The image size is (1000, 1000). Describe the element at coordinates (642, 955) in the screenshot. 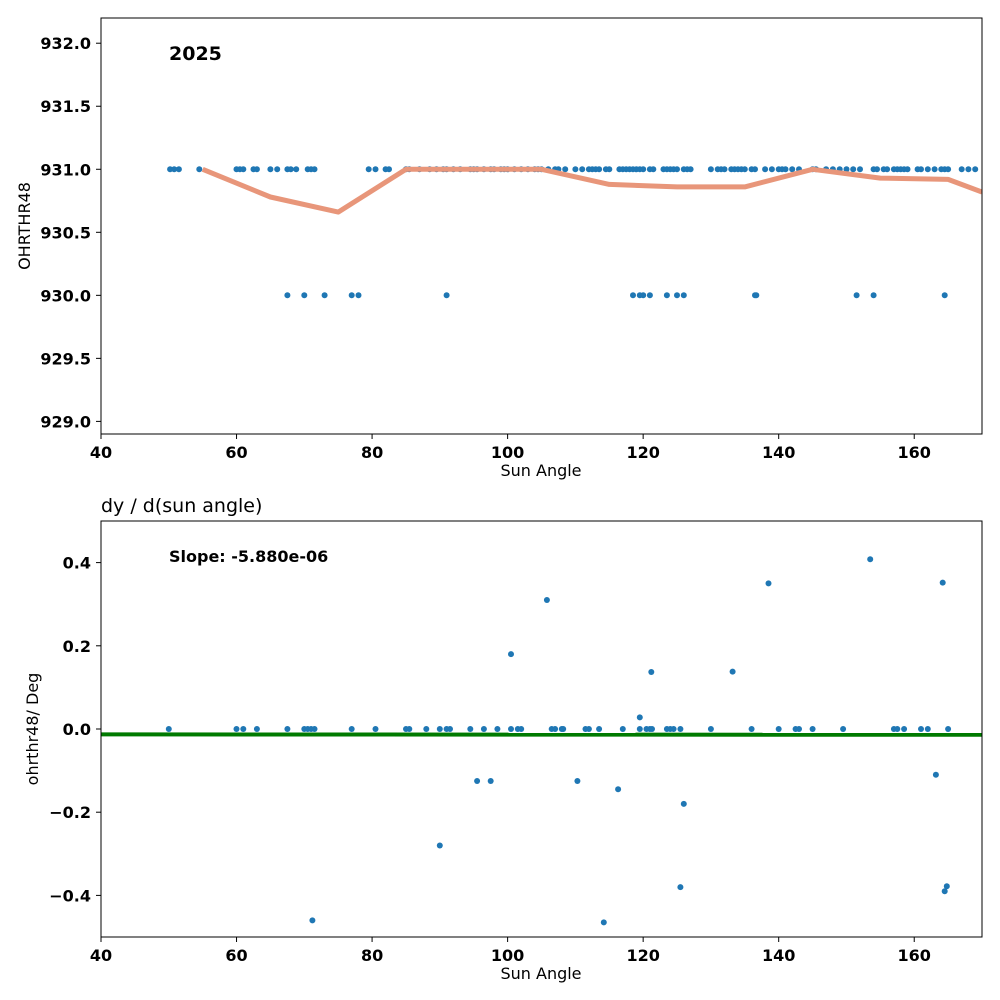

I see `bottom-x-tick-label: 120` at that location.